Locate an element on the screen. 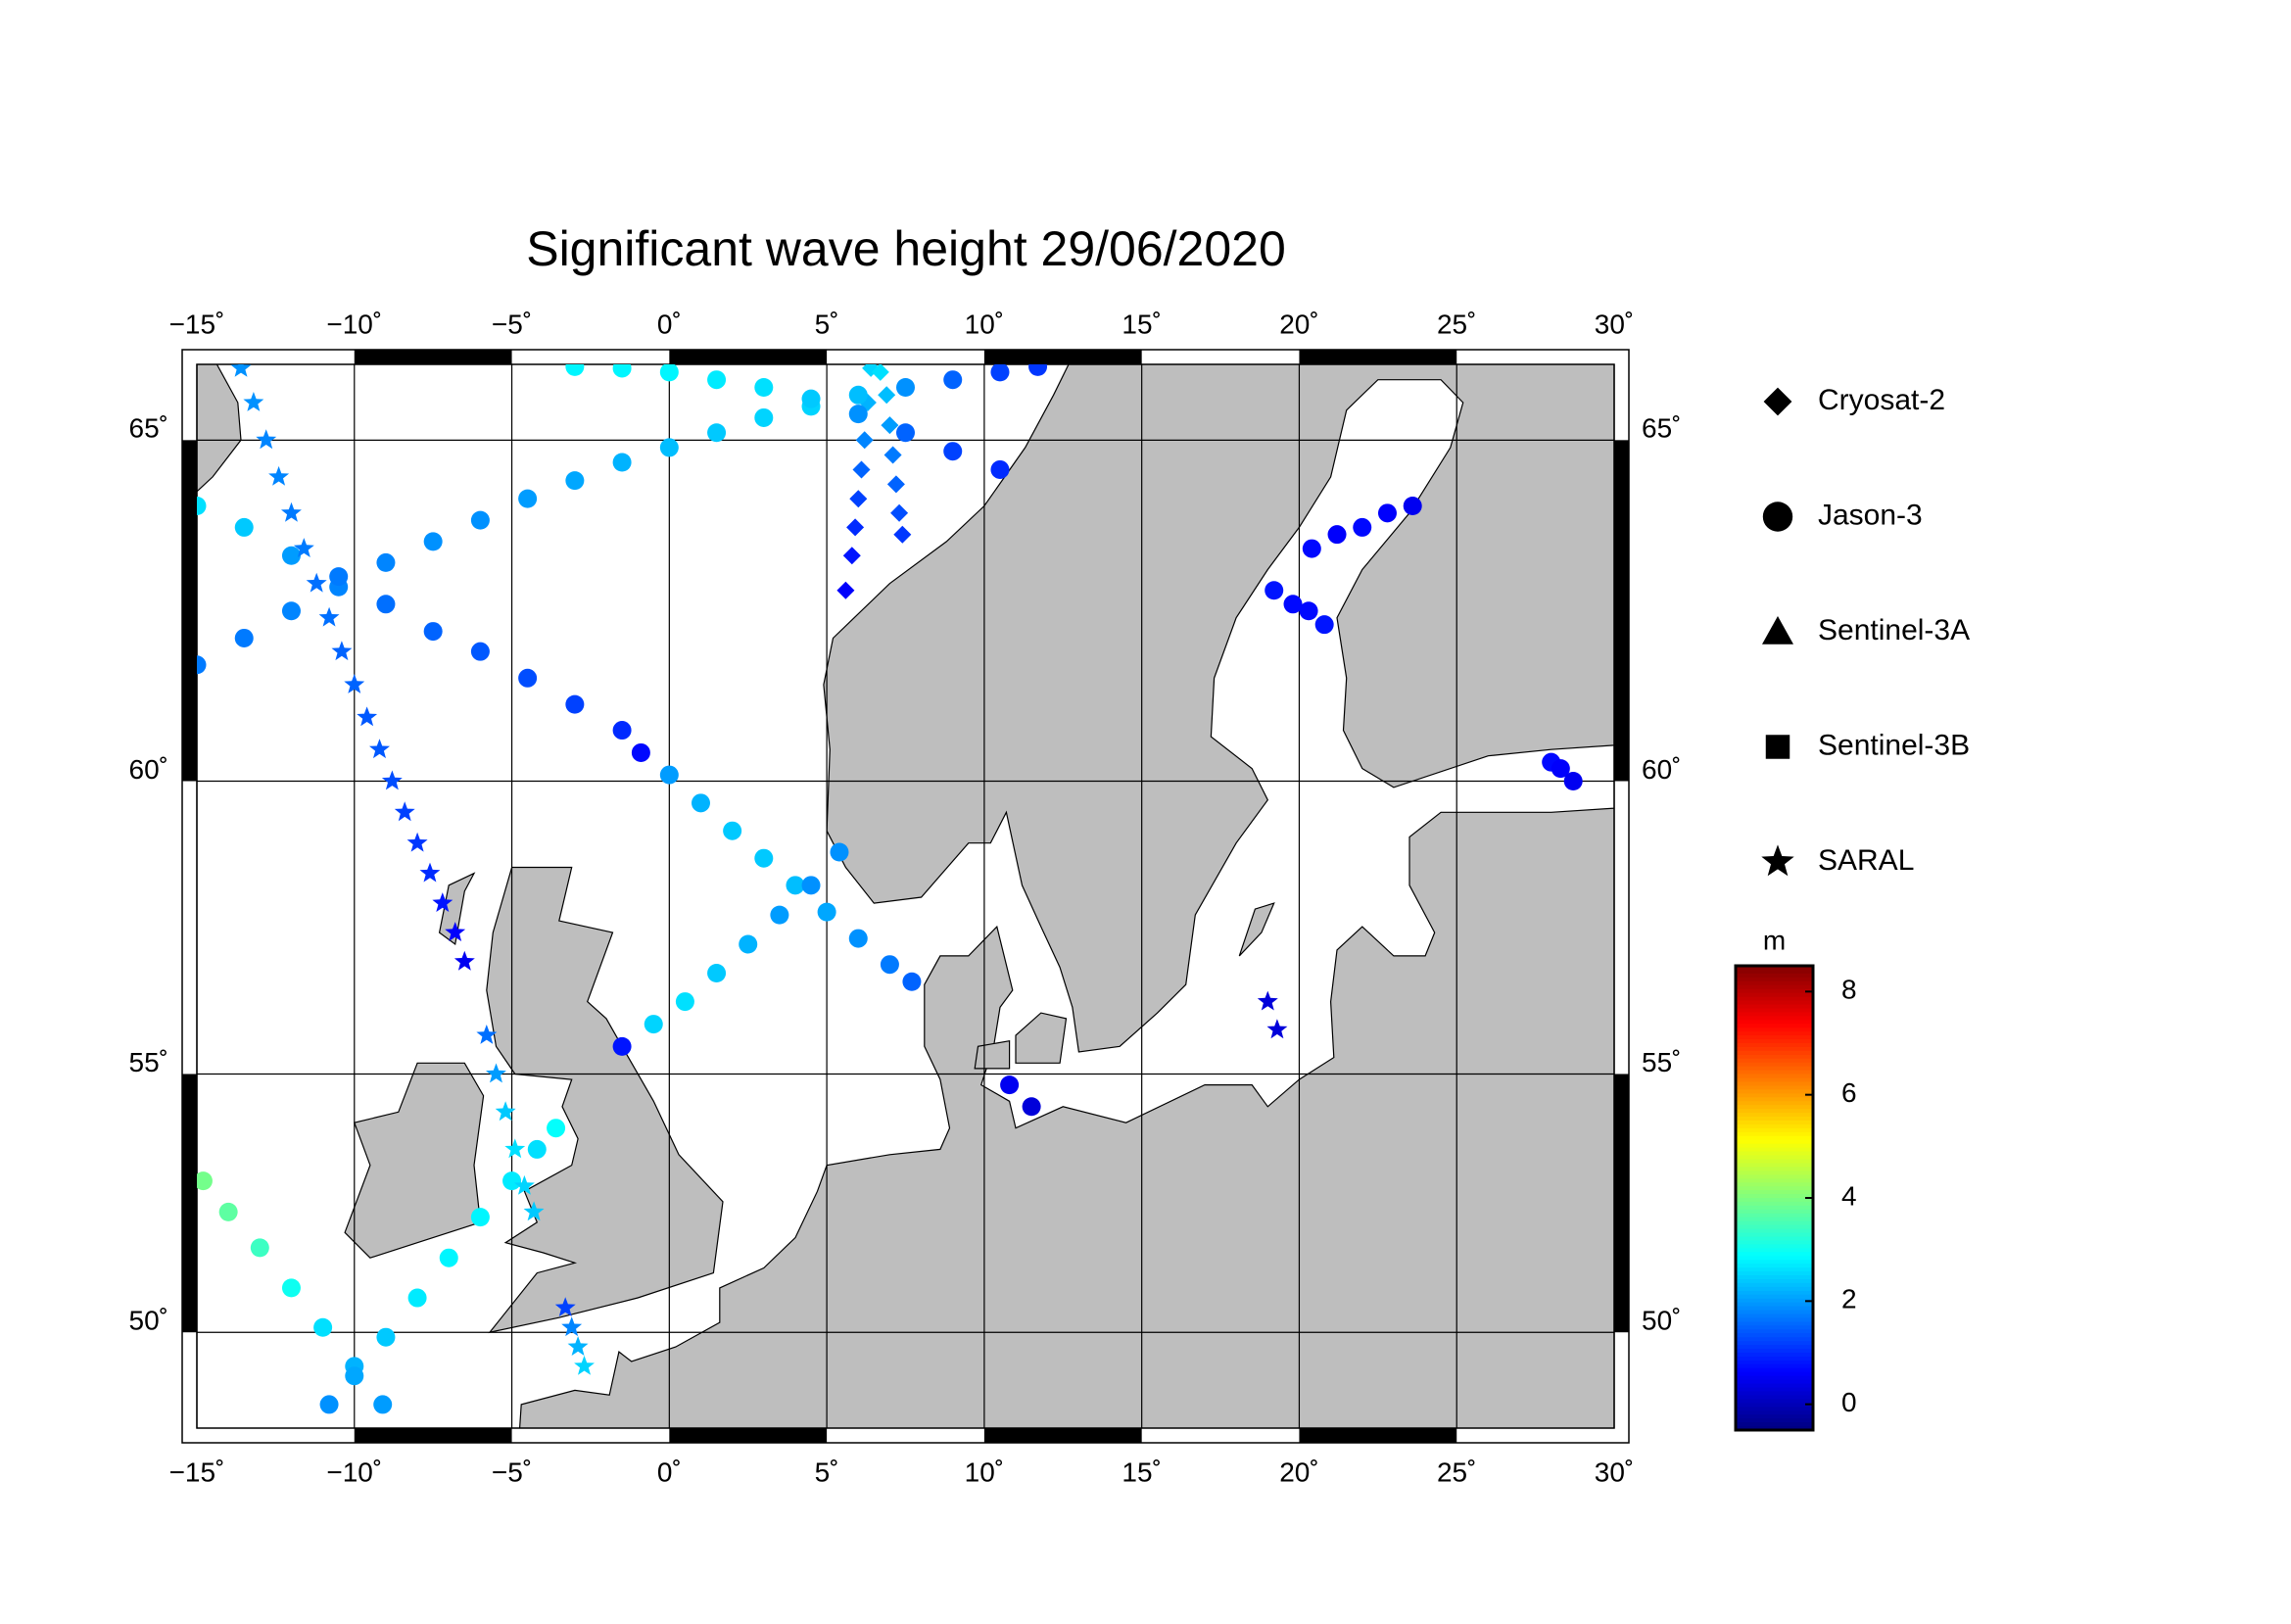 The width and height of the screenshot is (2291, 1624). x-tick-label: 10˚ is located at coordinates (984, 1472).